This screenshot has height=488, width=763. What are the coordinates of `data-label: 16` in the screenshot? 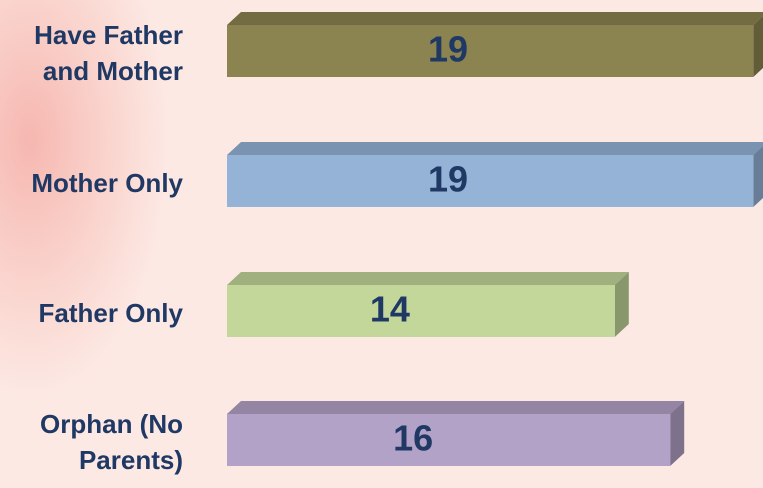 It's located at (413, 438).